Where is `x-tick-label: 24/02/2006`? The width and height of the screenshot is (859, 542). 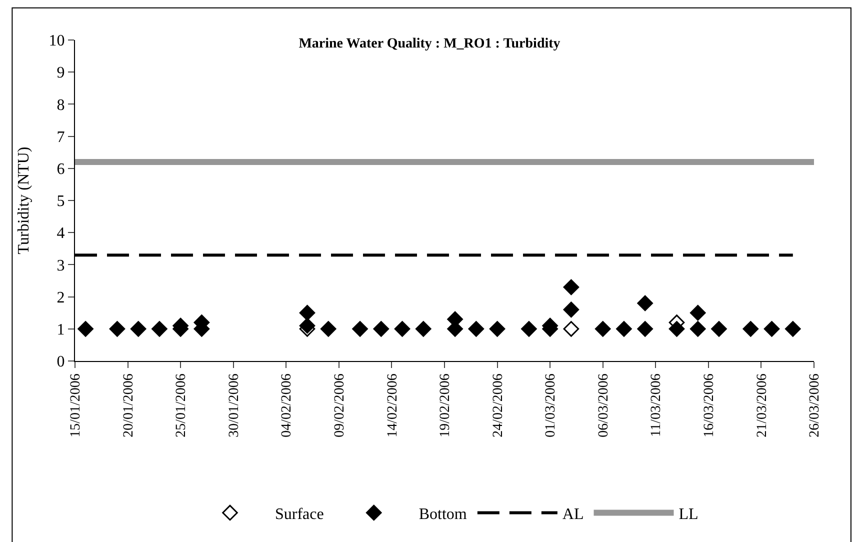
x-tick-label: 24/02/2006 is located at coordinates (498, 406).